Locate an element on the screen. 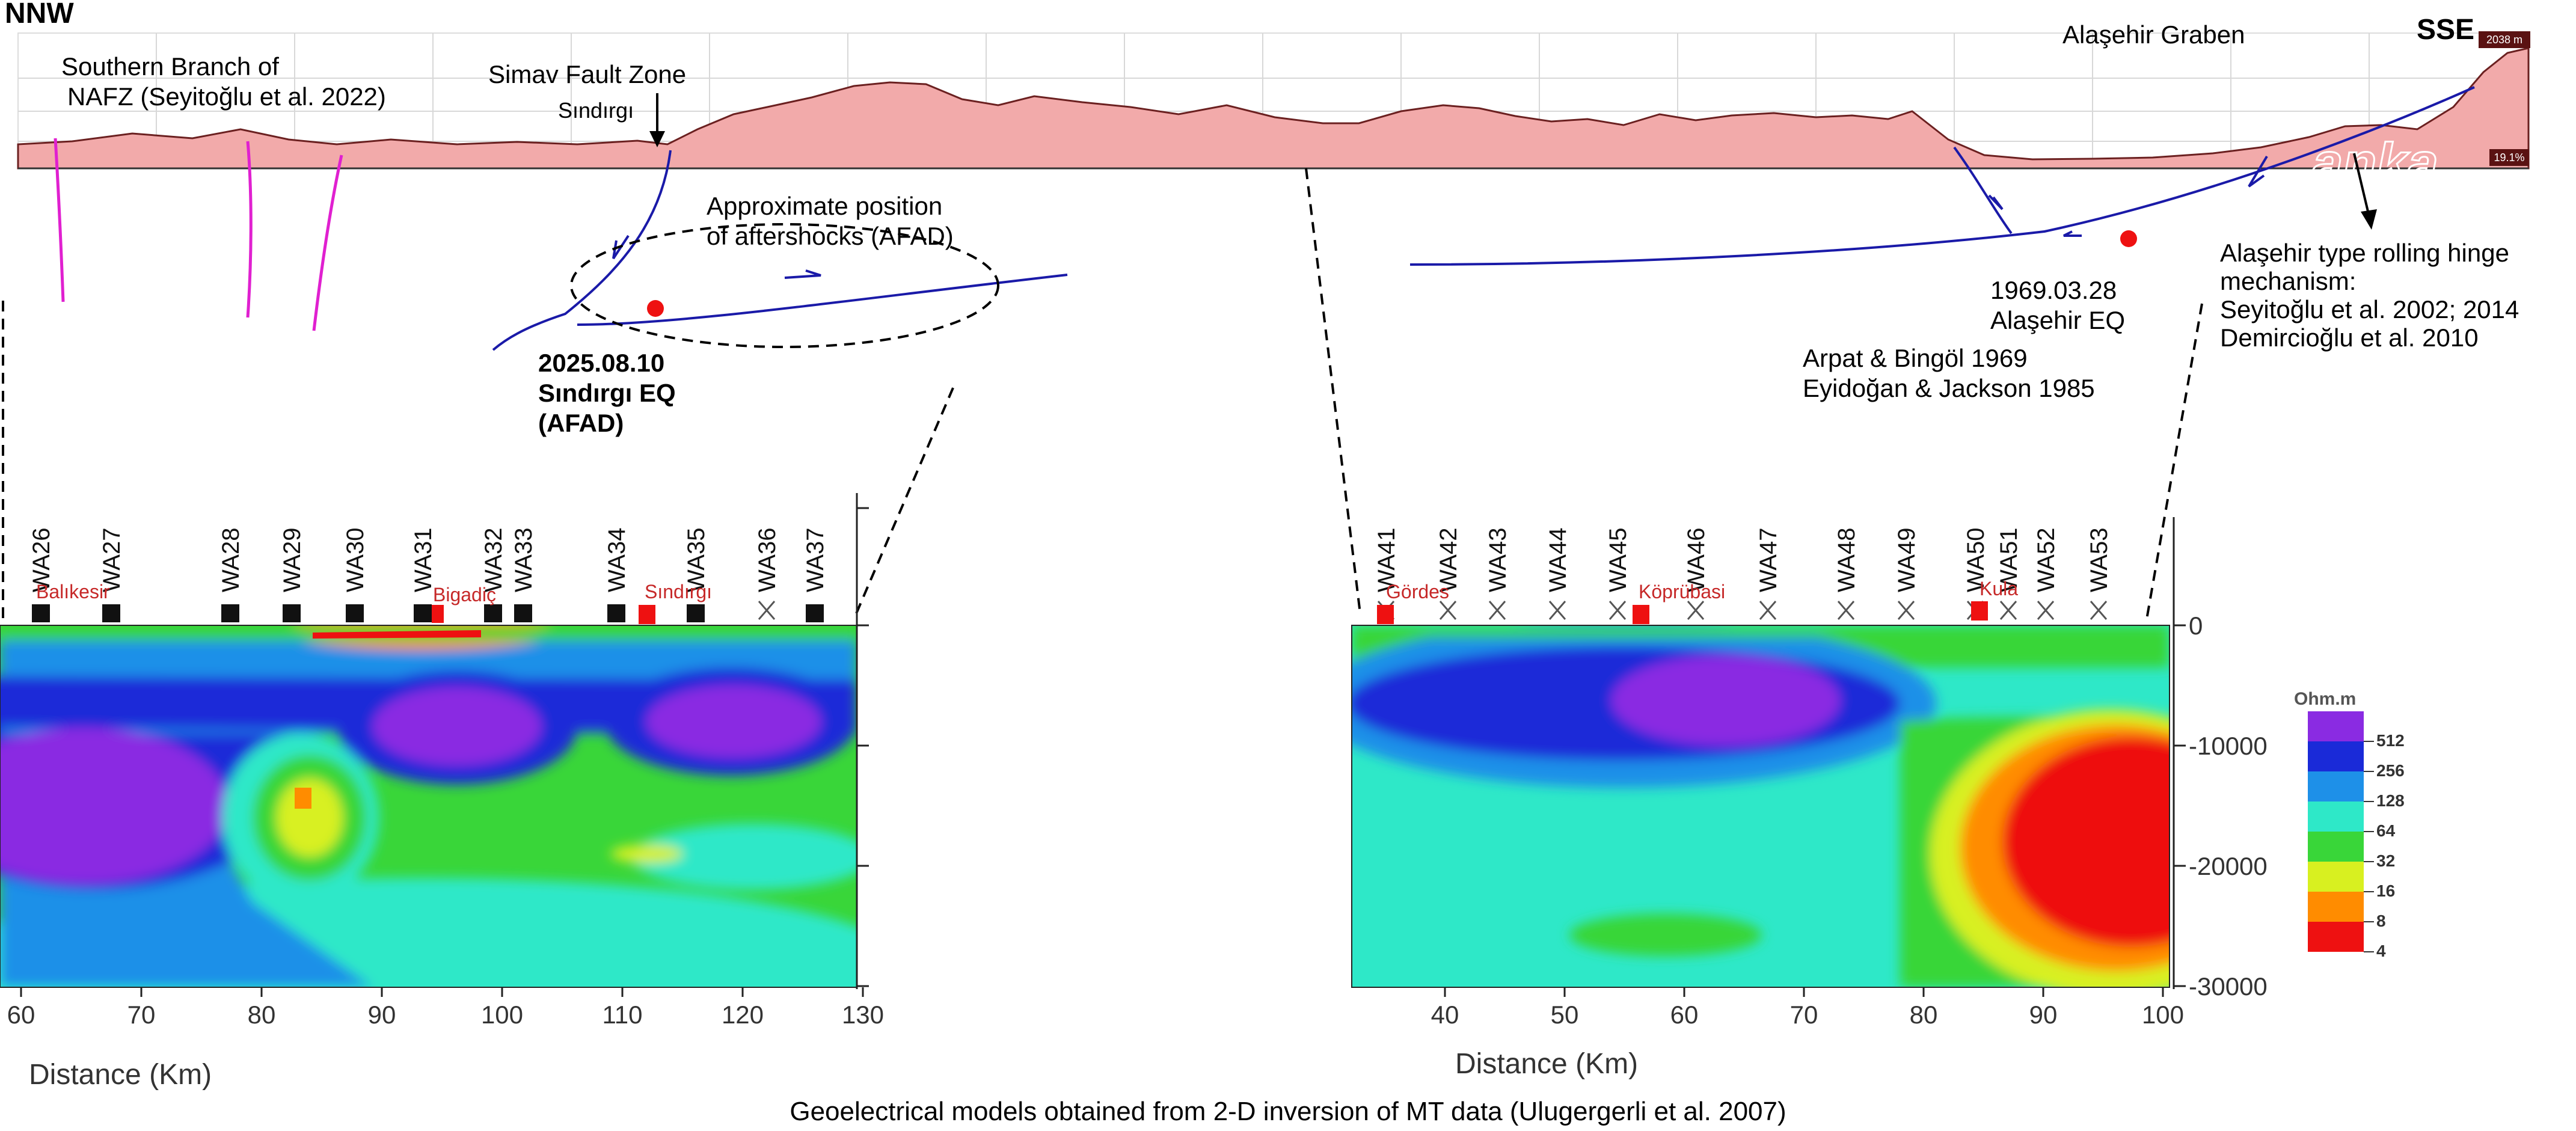  right-station-label-wa53: WA53 is located at coordinates (2099, 560).